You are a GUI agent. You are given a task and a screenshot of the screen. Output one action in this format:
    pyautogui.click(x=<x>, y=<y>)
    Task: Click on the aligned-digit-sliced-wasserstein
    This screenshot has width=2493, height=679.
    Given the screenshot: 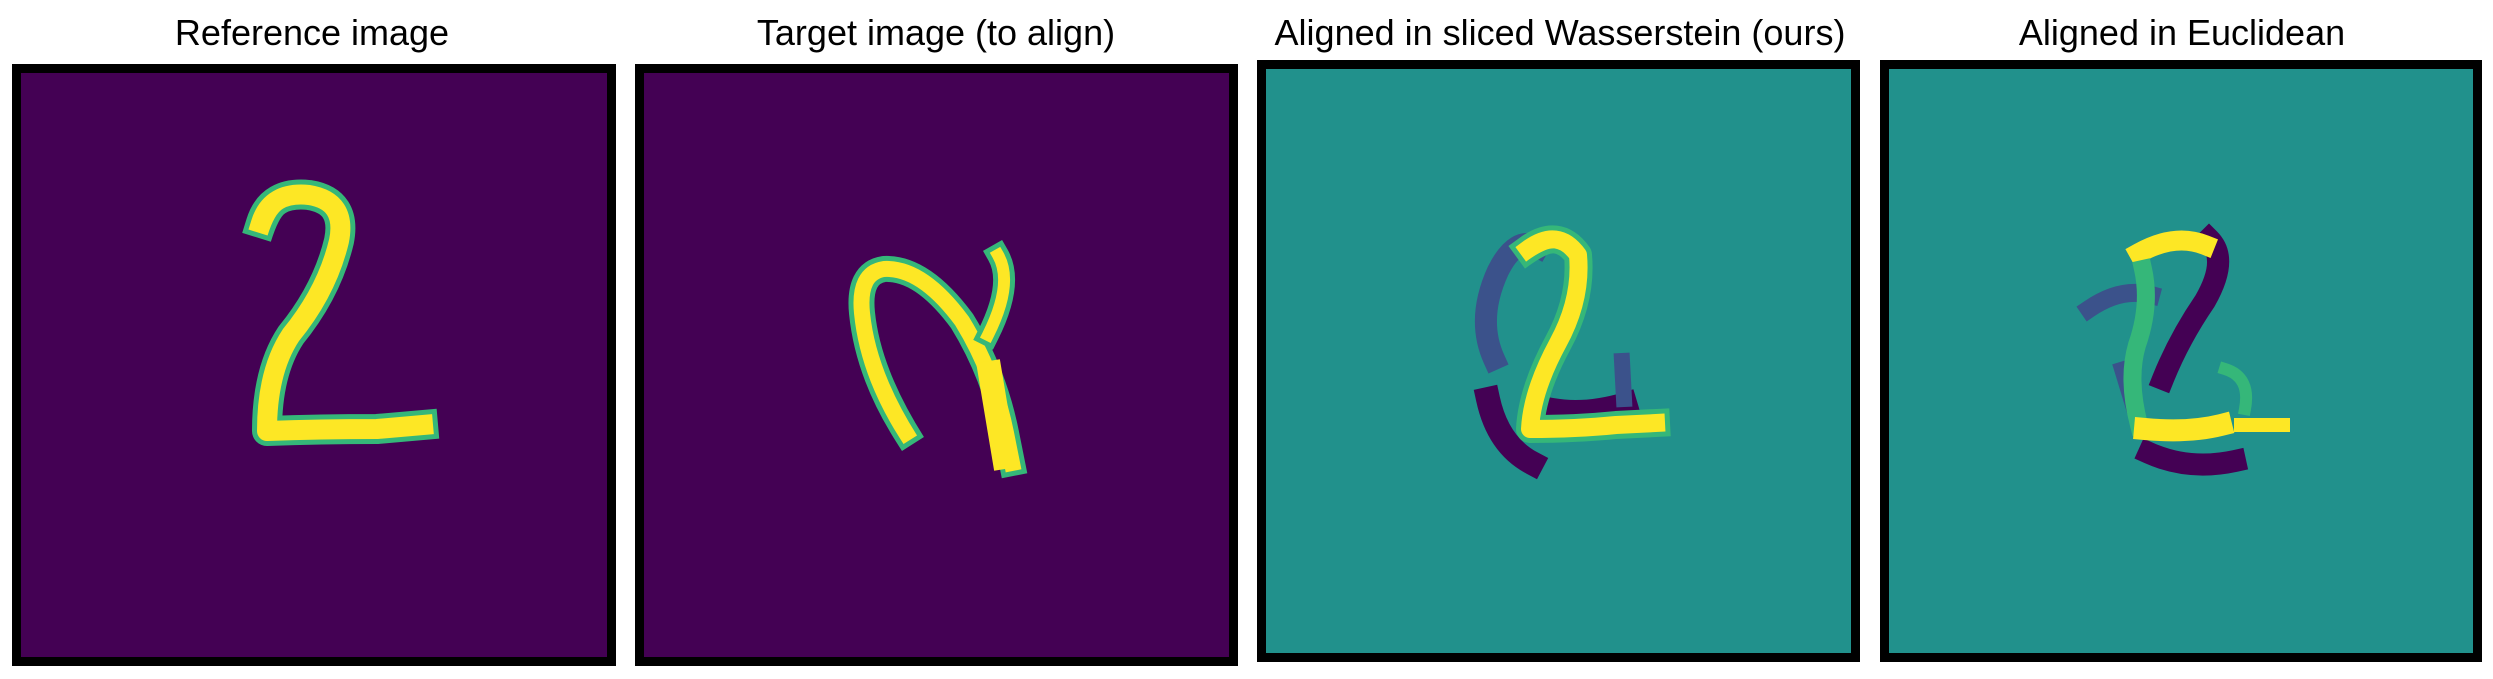 What is the action you would take?
    pyautogui.click(x=1572, y=352)
    